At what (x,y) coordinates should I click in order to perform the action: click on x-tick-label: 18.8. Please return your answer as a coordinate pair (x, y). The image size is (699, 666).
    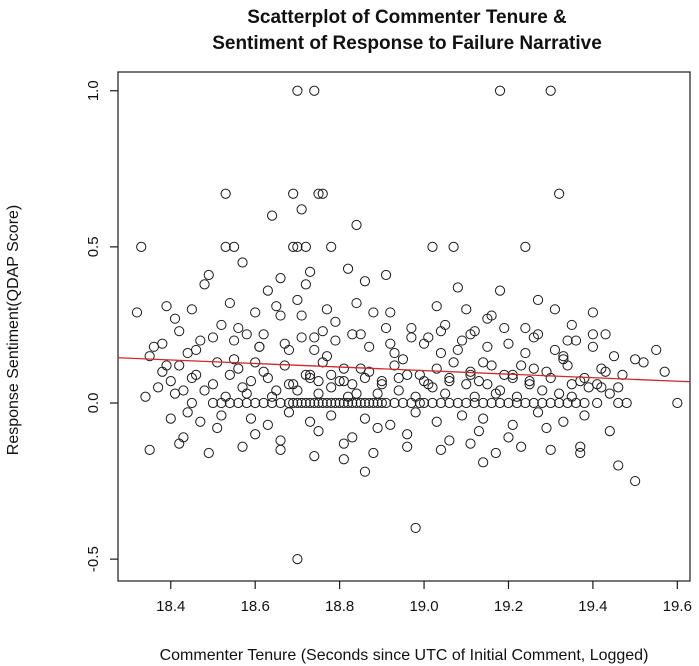
    Looking at the image, I should click on (339, 606).